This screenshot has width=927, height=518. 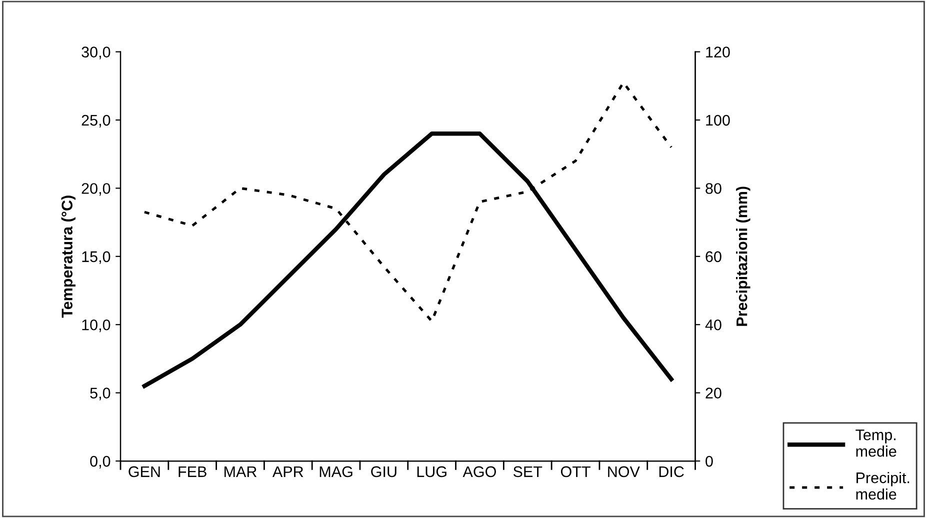 I want to click on x-tick-label: GEN, so click(x=144, y=472).